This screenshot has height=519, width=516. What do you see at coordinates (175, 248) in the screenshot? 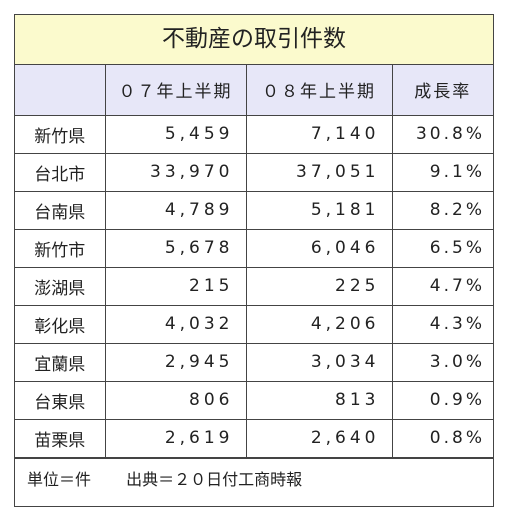
I see `value-2007-cell: 5,678` at bounding box center [175, 248].